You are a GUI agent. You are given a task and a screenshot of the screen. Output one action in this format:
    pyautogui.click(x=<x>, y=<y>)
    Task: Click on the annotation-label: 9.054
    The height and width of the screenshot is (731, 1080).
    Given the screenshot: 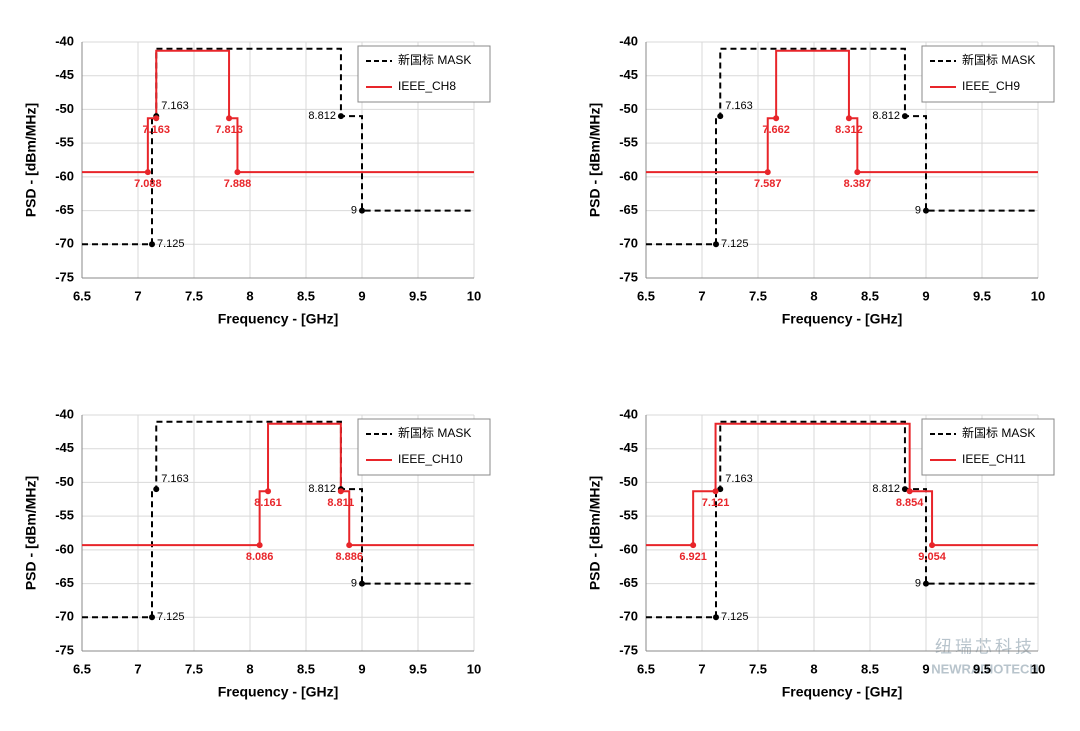 What is the action you would take?
    pyautogui.click(x=932, y=557)
    